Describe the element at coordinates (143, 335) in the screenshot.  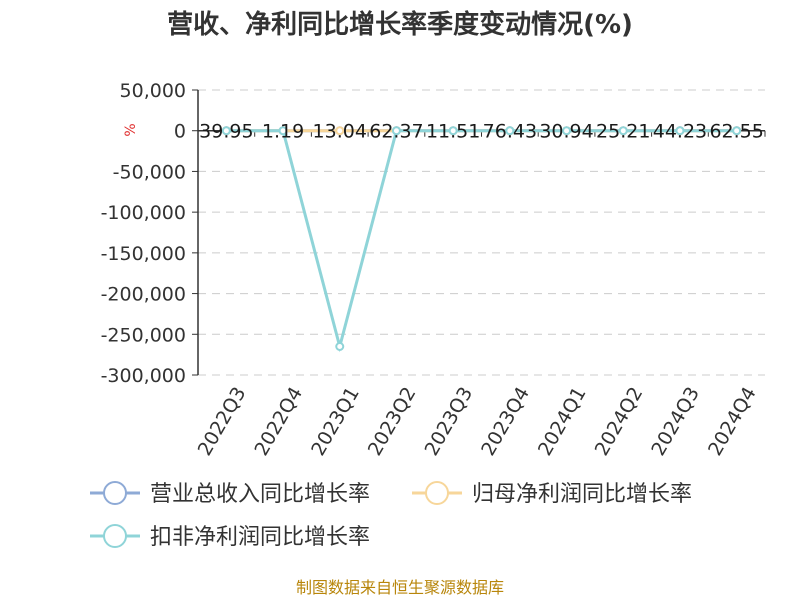
I see `y-tick-label: -250,000` at that location.